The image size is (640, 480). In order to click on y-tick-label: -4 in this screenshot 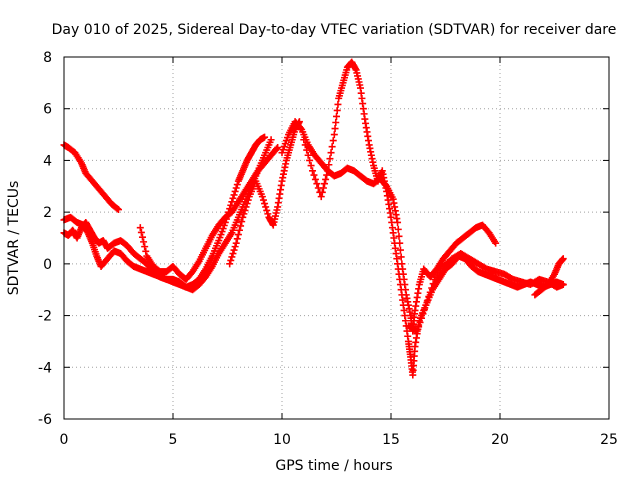, I will do `click(45, 368)`.